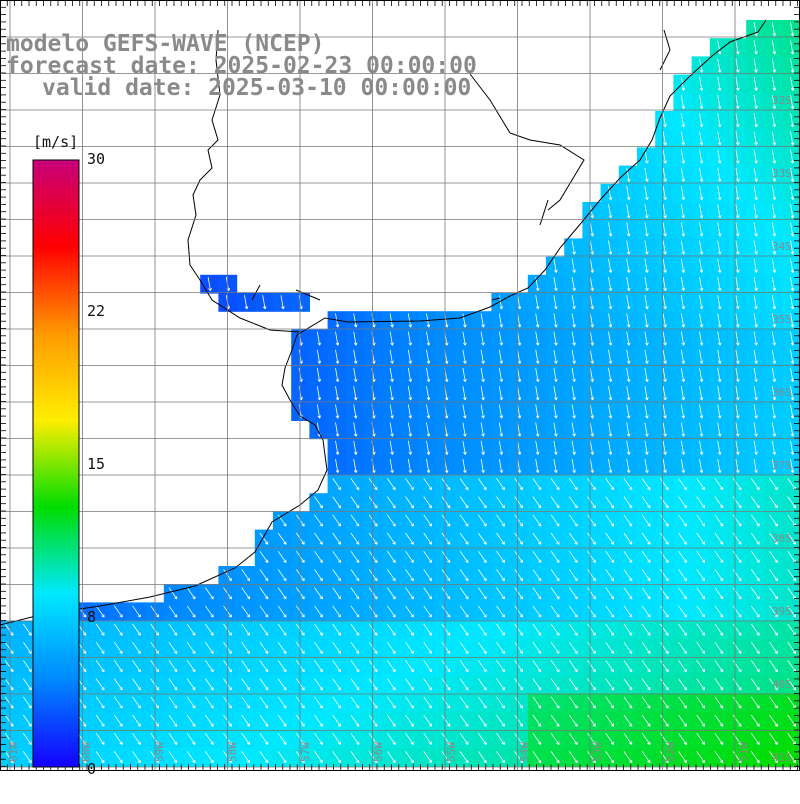 This screenshot has width=800, height=804. I want to click on longitude-label: 55W, so click(451, 752).